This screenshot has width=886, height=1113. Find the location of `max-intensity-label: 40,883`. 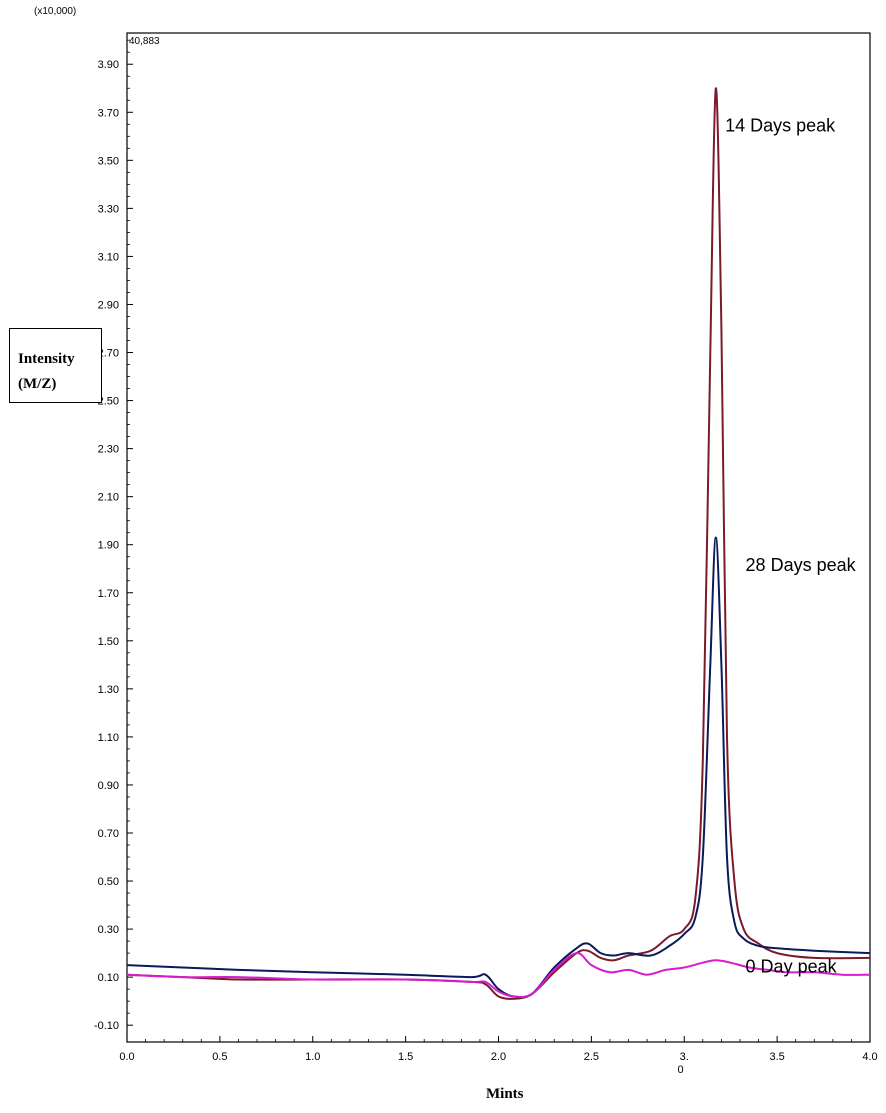

max-intensity-label: 40,883 is located at coordinates (144, 41).